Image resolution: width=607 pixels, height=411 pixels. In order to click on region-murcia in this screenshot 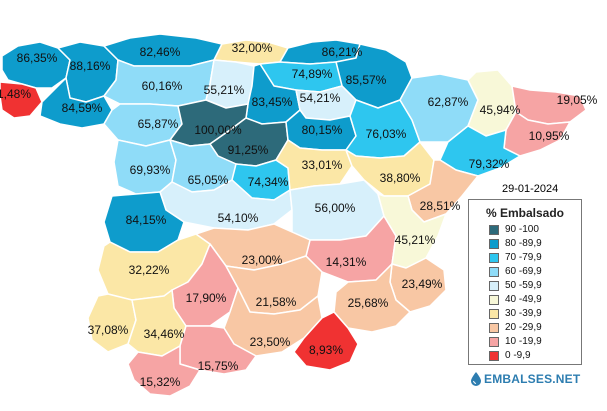, I will do `click(372, 298)`.